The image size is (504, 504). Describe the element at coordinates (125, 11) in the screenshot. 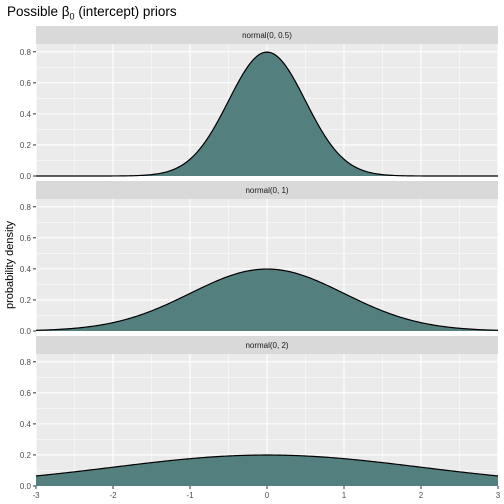

I see `title-suffix: (intercept) priors` at that location.